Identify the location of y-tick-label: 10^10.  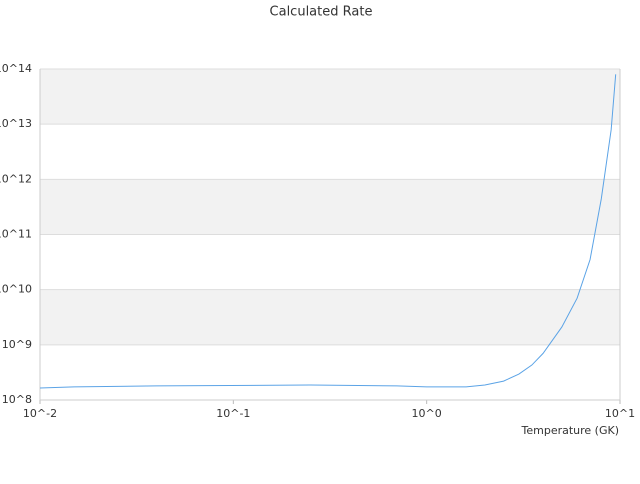
(16, 289).